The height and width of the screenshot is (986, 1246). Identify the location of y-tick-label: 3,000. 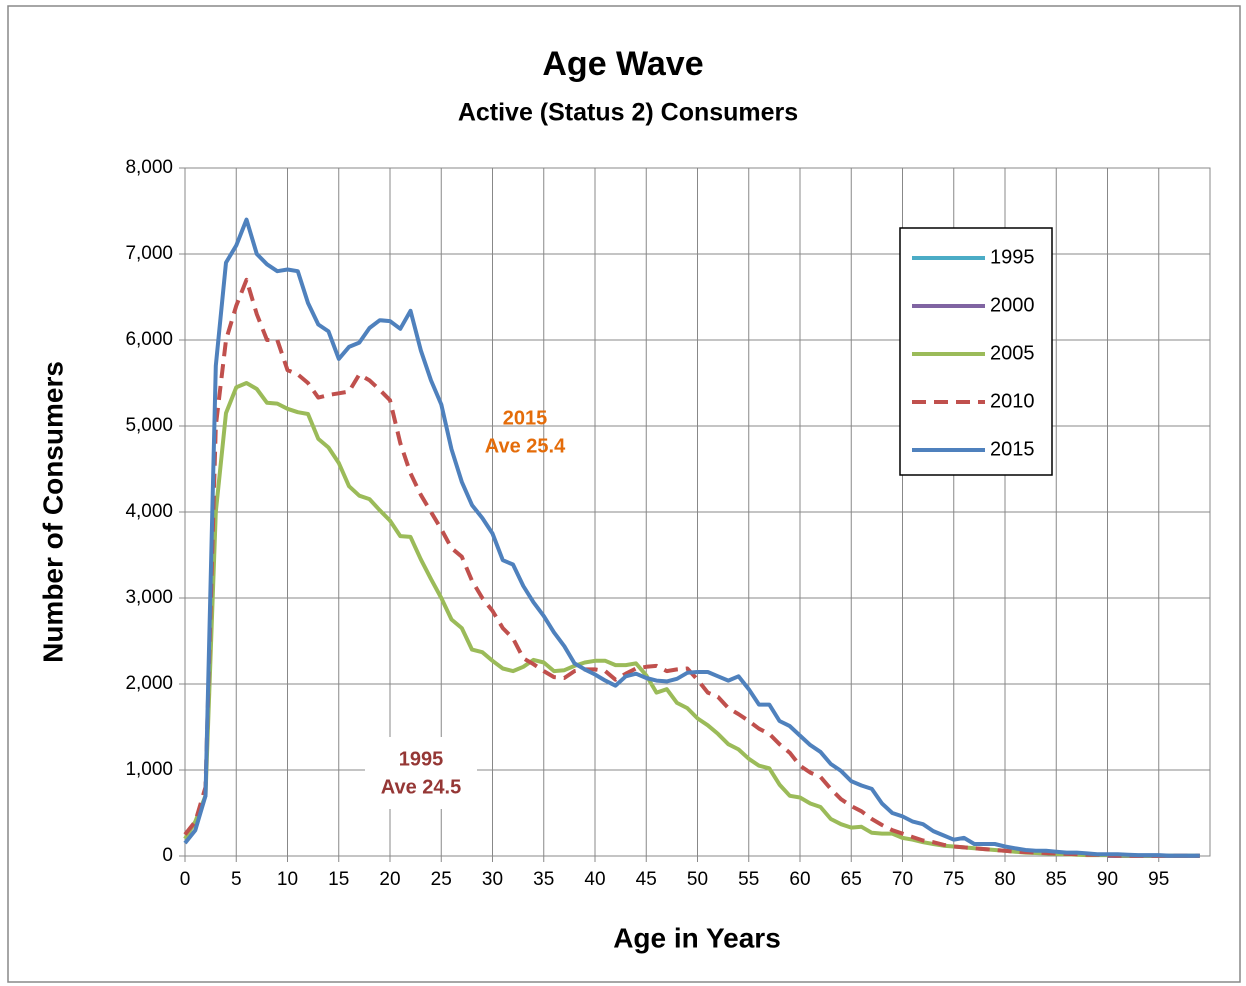
(149, 597).